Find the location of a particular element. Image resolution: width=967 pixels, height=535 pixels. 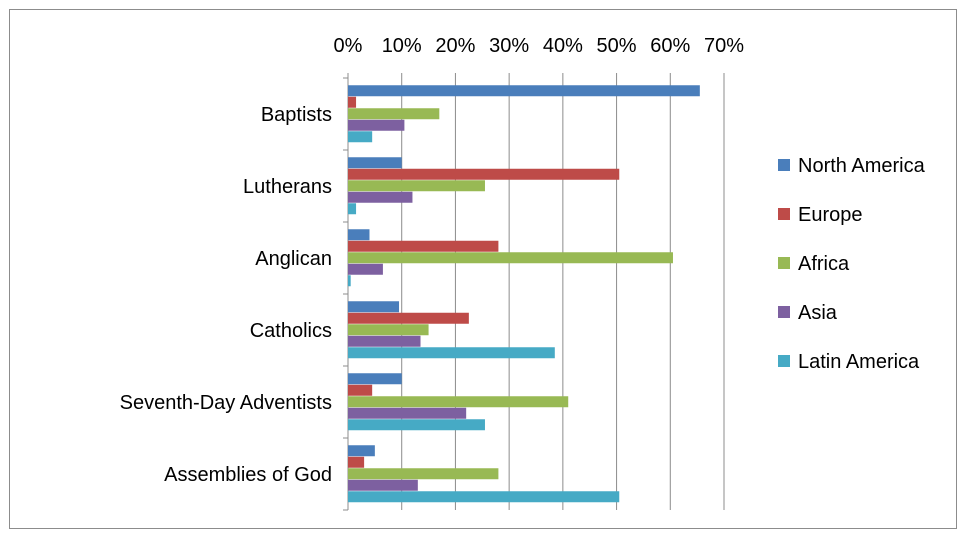

legend-label: Africa is located at coordinates (824, 264).